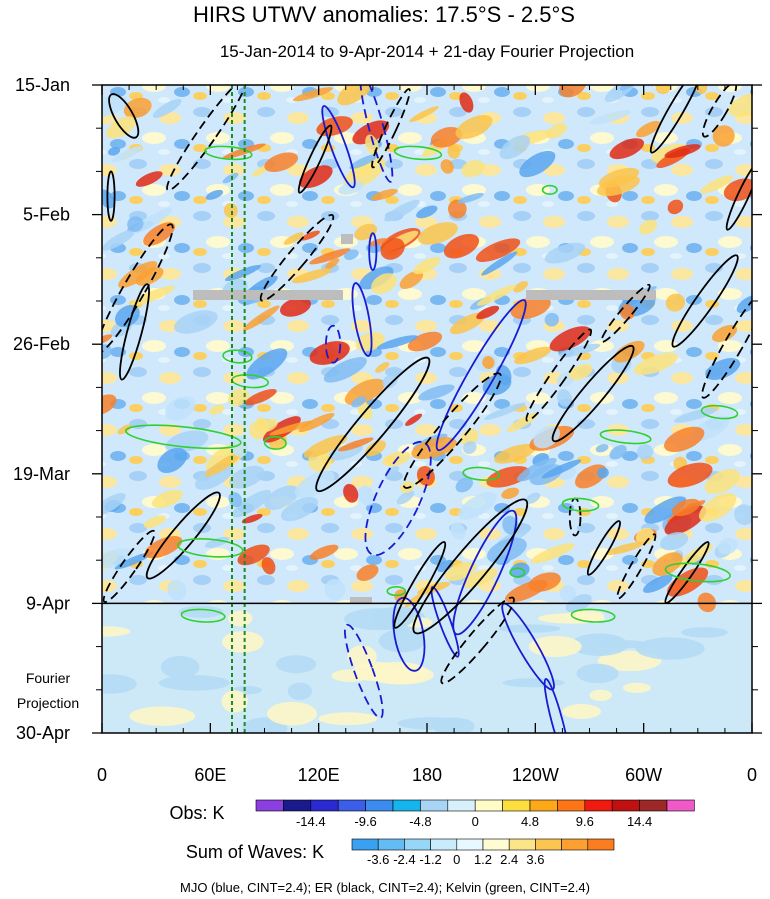 The width and height of the screenshot is (770, 899). Describe the element at coordinates (530, 821) in the screenshot. I see `colorbar-tick-label: 4.8` at that location.